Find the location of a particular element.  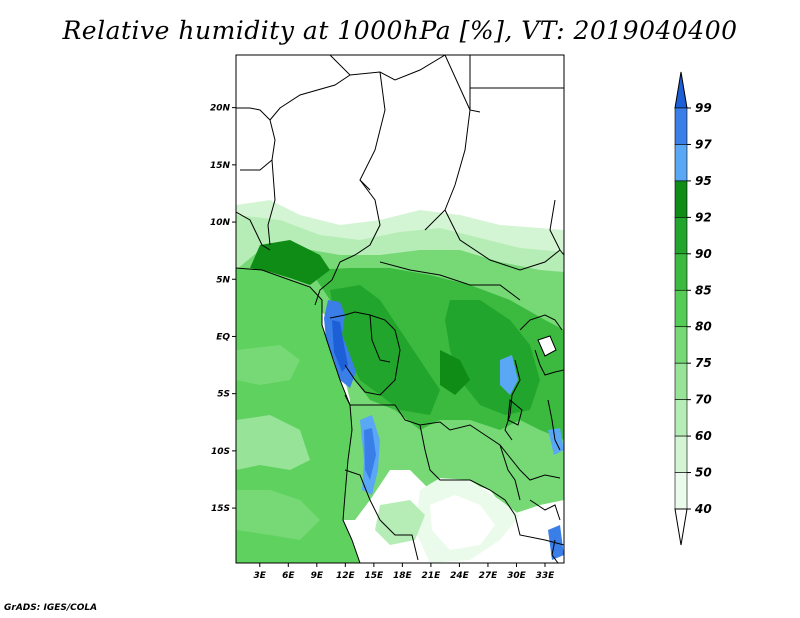

lat-tick-label: EQ is located at coordinates (223, 337).